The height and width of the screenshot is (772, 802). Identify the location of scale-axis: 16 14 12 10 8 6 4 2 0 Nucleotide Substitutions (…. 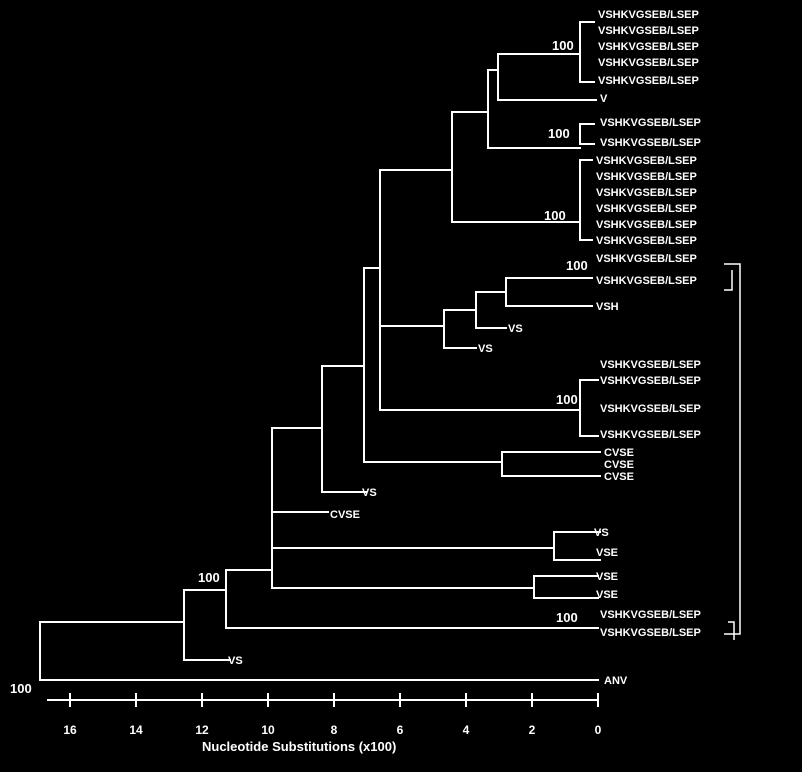
(324, 723).